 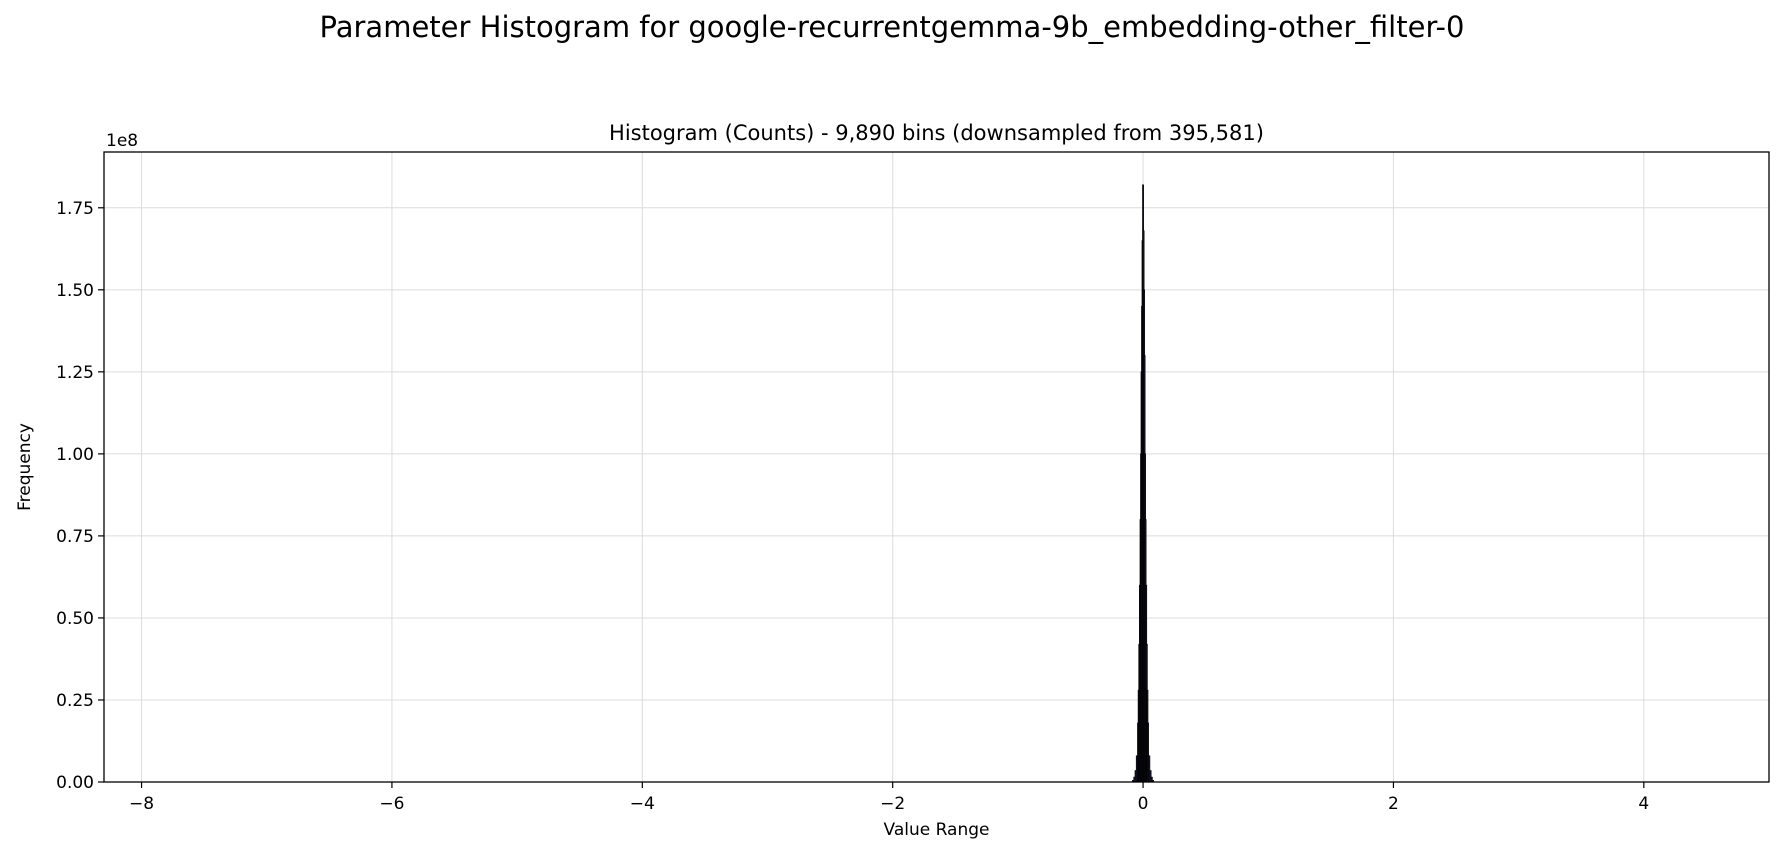 I want to click on x-tick-label: −2, so click(x=892, y=804).